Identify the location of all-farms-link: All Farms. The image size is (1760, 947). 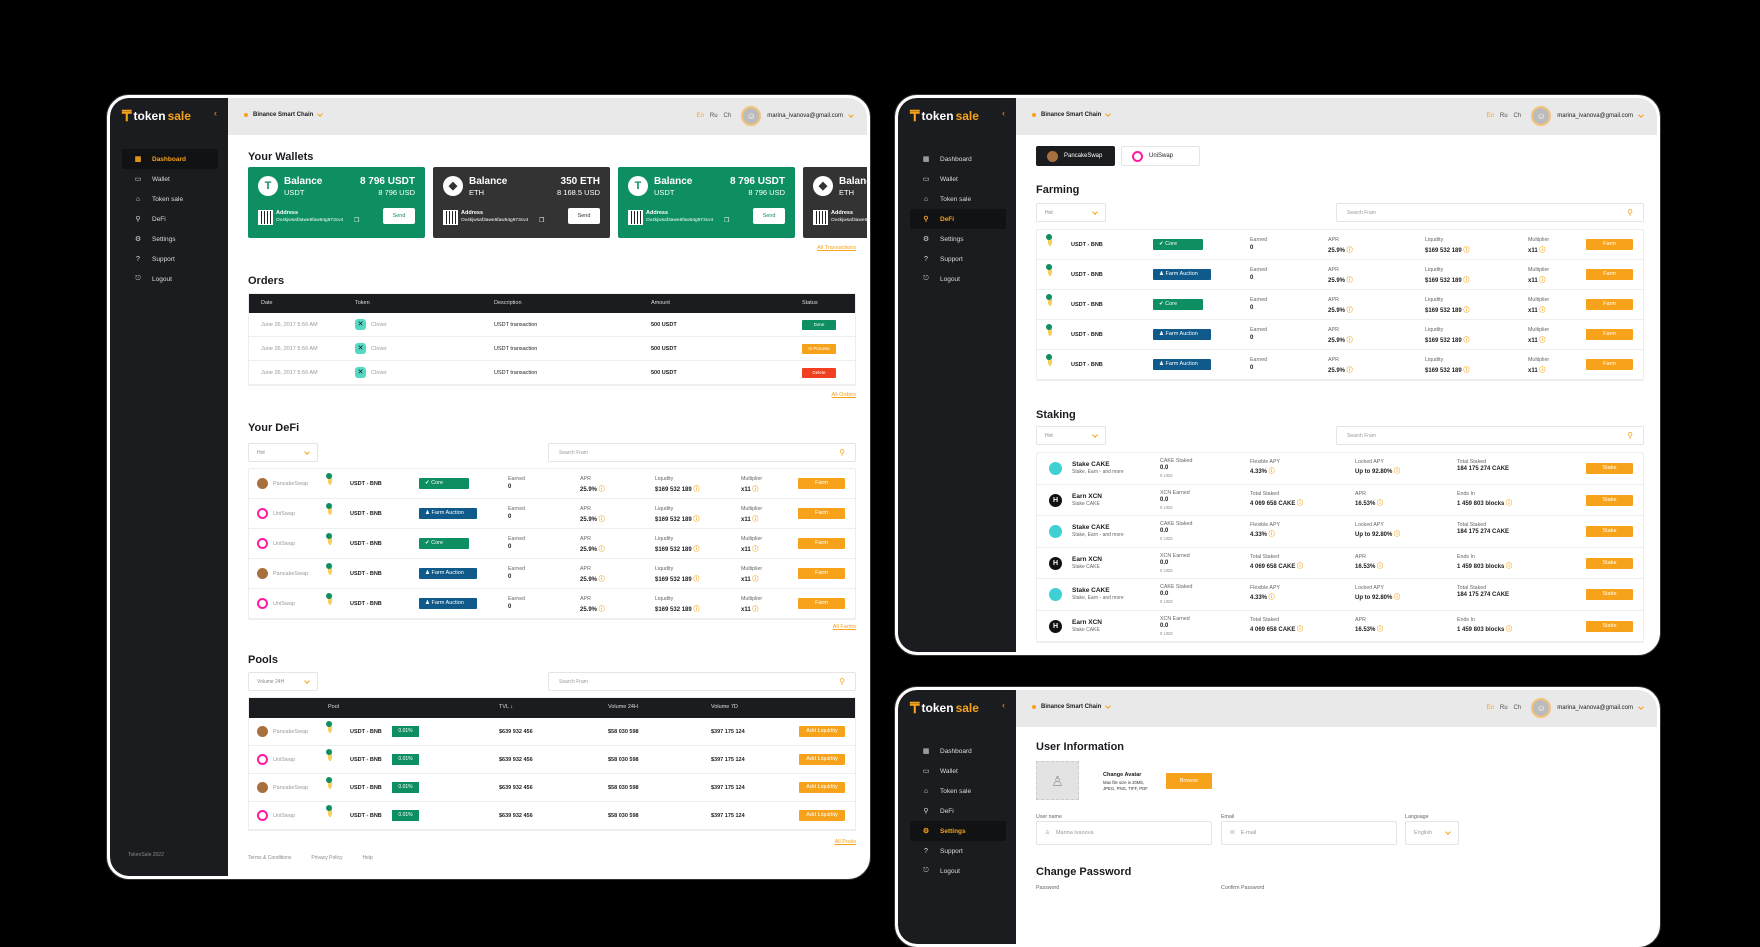
(844, 627).